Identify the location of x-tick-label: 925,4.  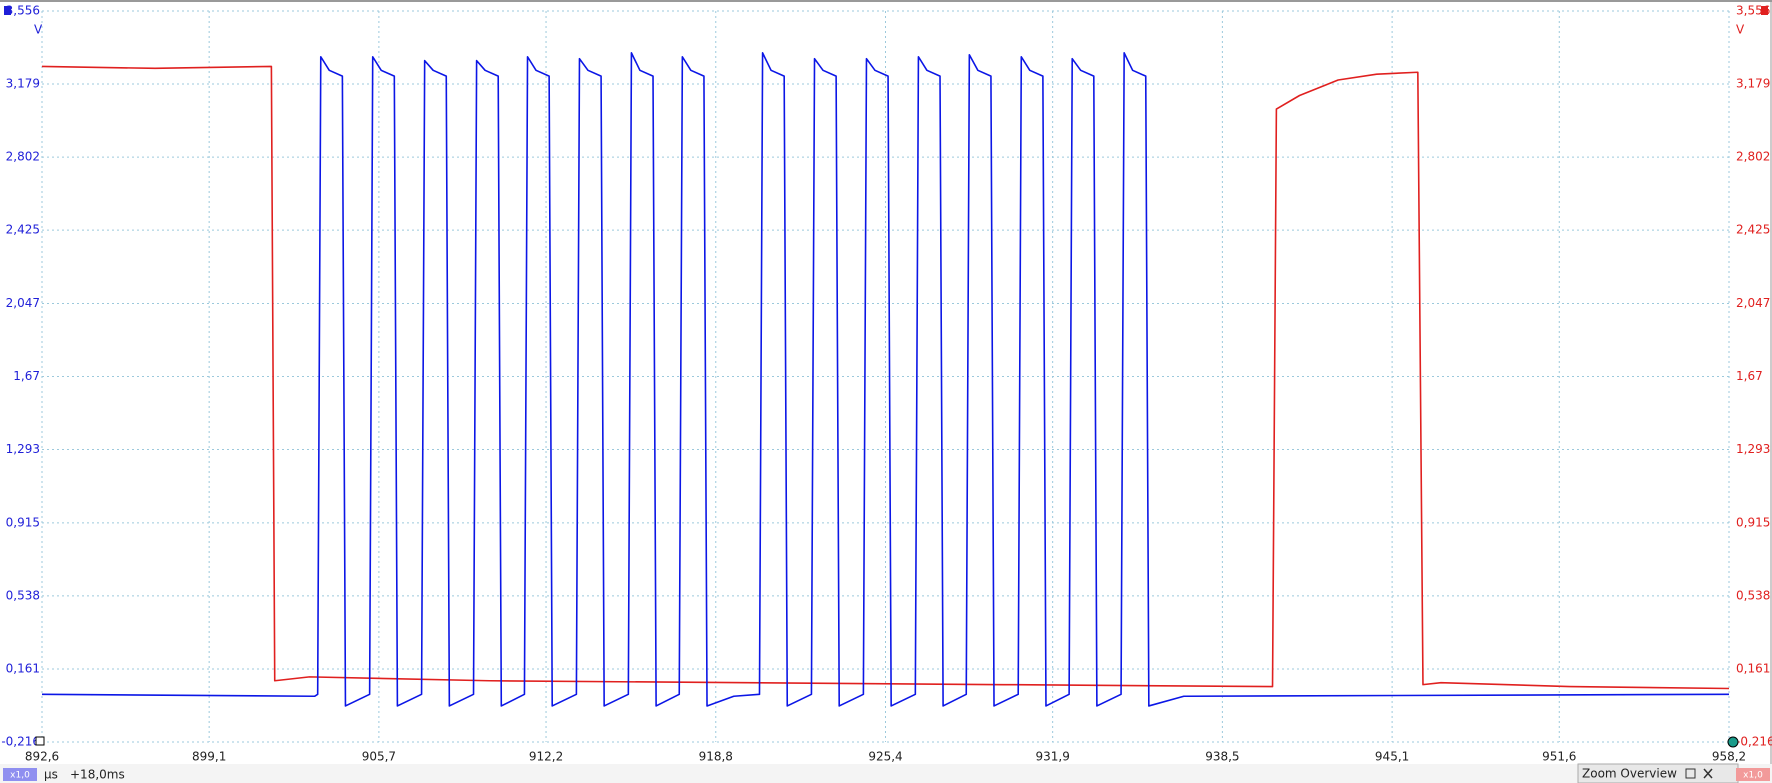
(885, 757).